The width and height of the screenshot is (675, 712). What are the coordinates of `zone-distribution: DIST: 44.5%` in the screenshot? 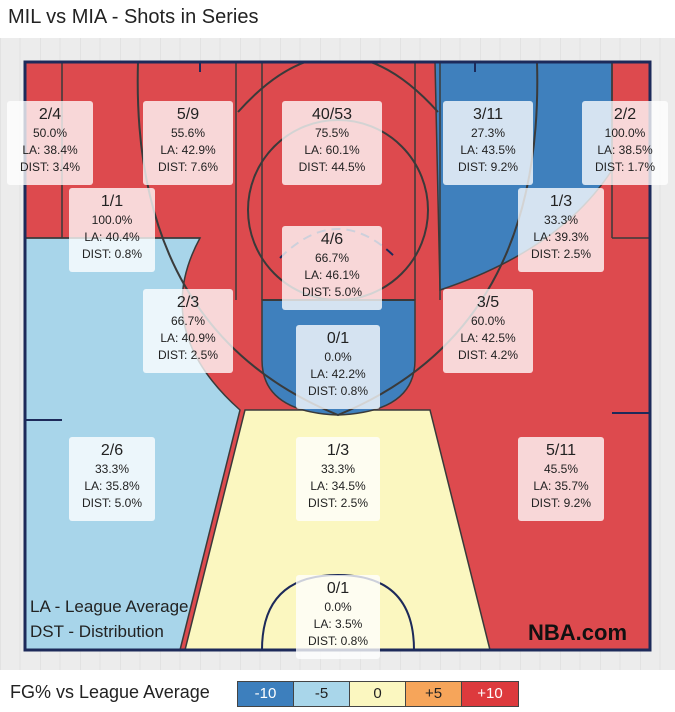 It's located at (332, 167).